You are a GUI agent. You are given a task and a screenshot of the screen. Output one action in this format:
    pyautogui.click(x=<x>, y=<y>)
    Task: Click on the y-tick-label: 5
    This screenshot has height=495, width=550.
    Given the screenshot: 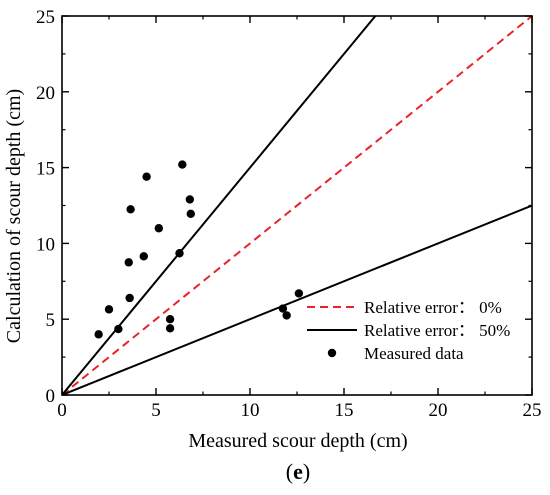 What is the action you would take?
    pyautogui.click(x=51, y=320)
    